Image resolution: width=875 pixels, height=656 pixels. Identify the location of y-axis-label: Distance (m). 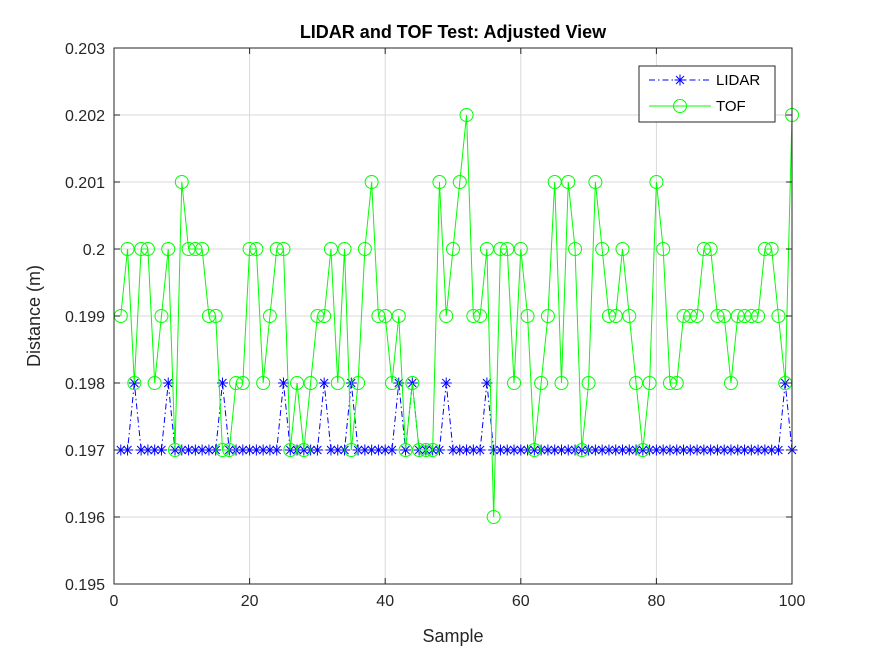
(34, 316).